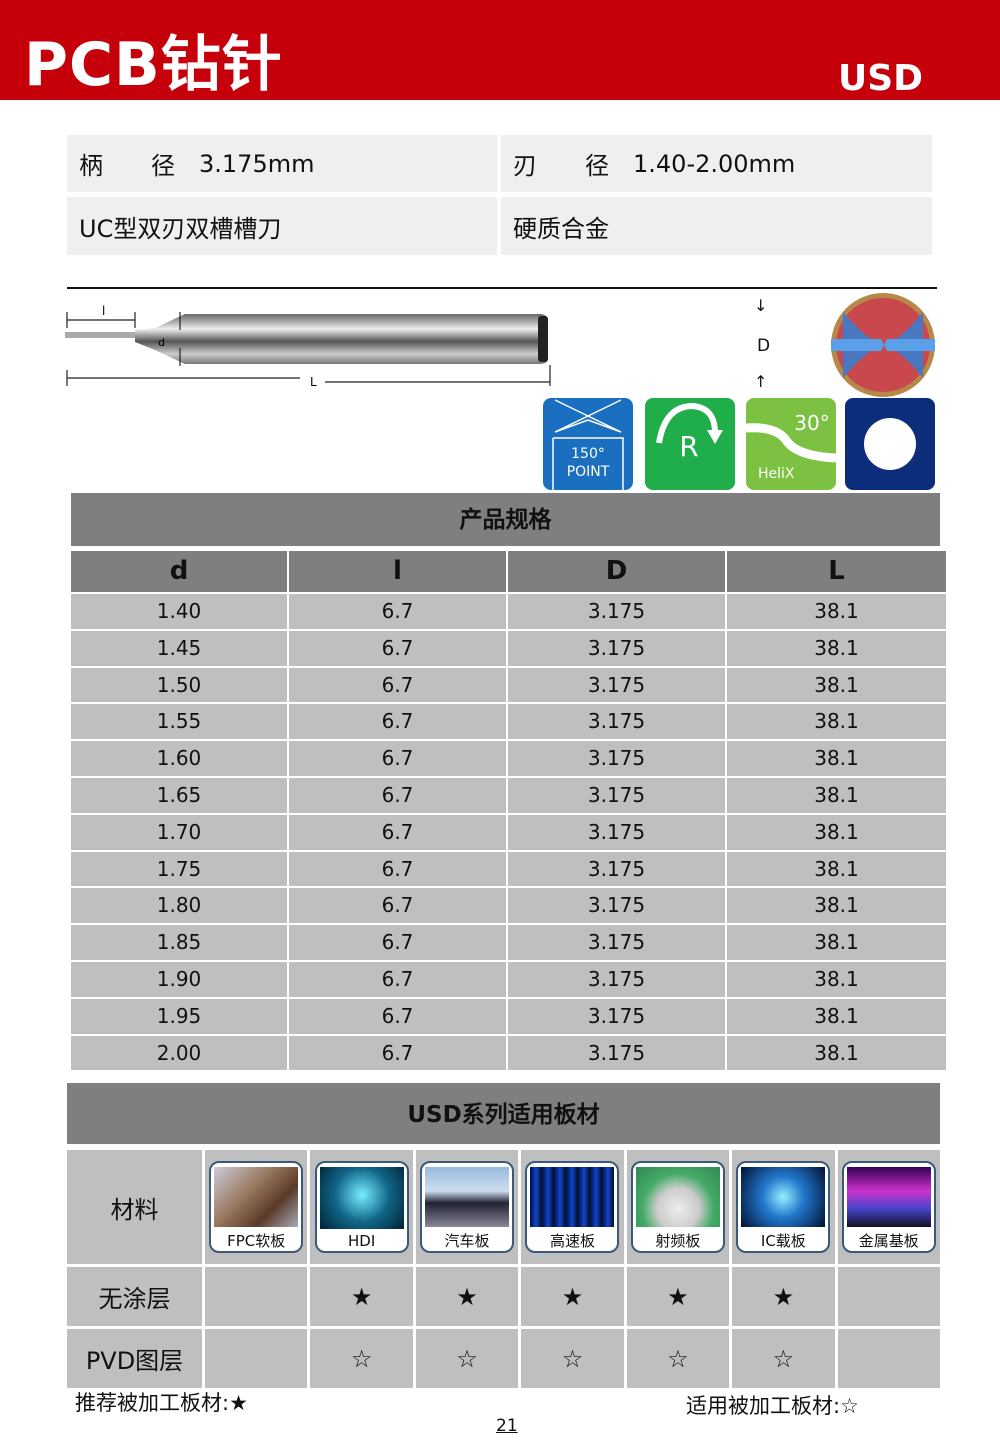  I want to click on shank-value: 3.175mm, so click(257, 163).